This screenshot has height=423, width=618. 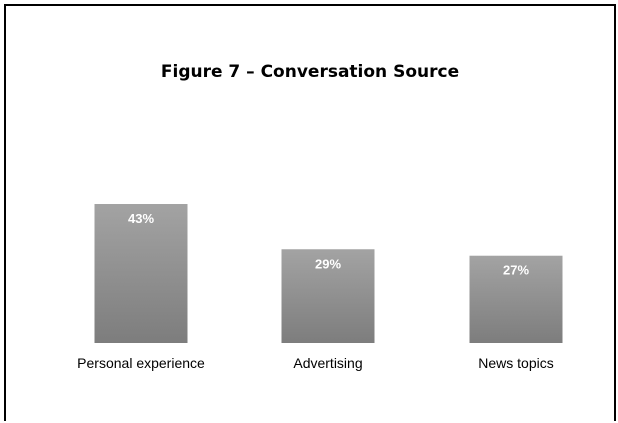 What do you see at coordinates (328, 263) in the screenshot?
I see `bar-value-label: 29%` at bounding box center [328, 263].